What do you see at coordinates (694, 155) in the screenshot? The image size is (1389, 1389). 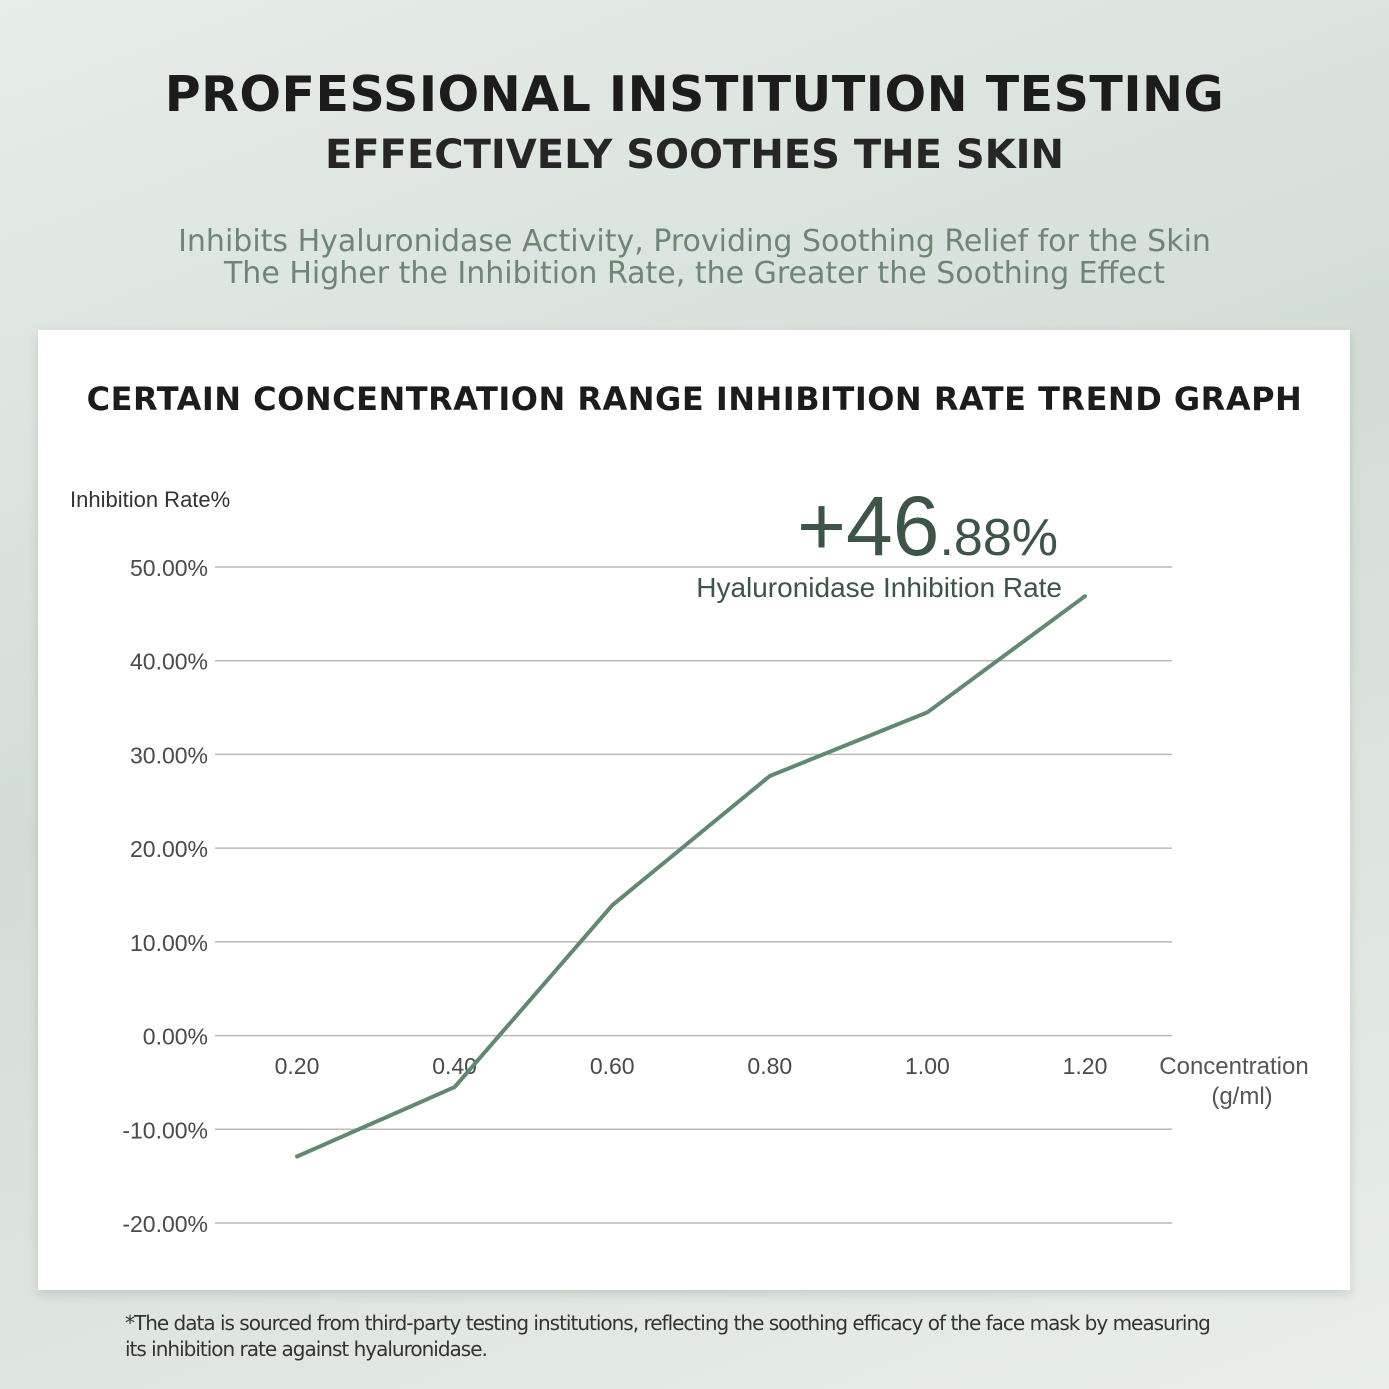 I see `page-subtitle: EFFECTIVELY SOOTHES THE SKIN` at bounding box center [694, 155].